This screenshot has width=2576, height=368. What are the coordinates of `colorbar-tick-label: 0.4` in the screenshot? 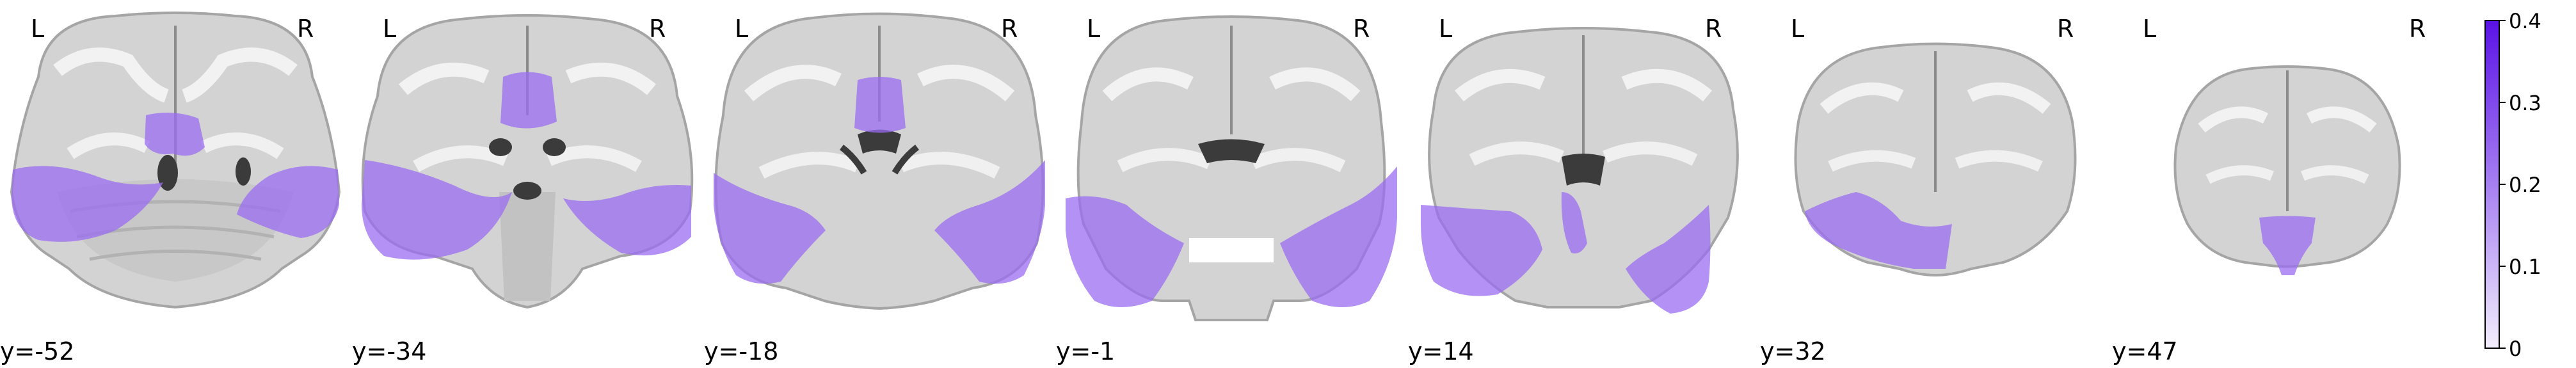 It's located at (2525, 21).